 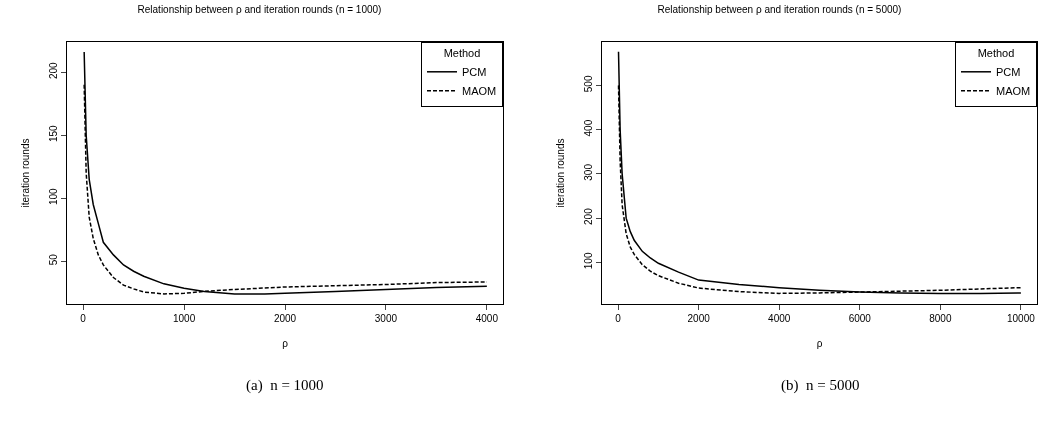 I want to click on chart-title: Relationship between ρ and iteration rounds (n = 5000), so click(x=779, y=10).